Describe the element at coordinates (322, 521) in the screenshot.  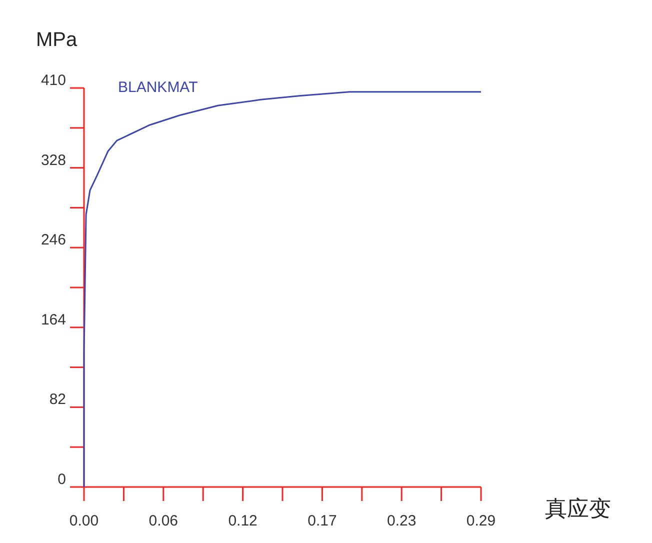
I see `x-tick-label: 0.17` at that location.